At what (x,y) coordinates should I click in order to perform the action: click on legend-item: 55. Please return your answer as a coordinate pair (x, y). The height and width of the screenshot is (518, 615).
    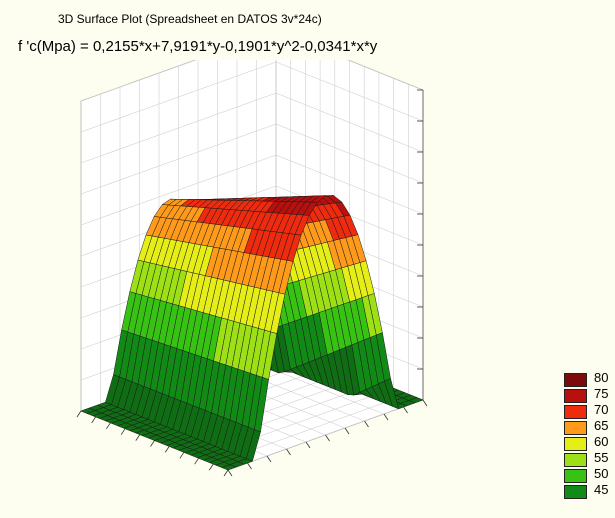
    Looking at the image, I should click on (587, 458).